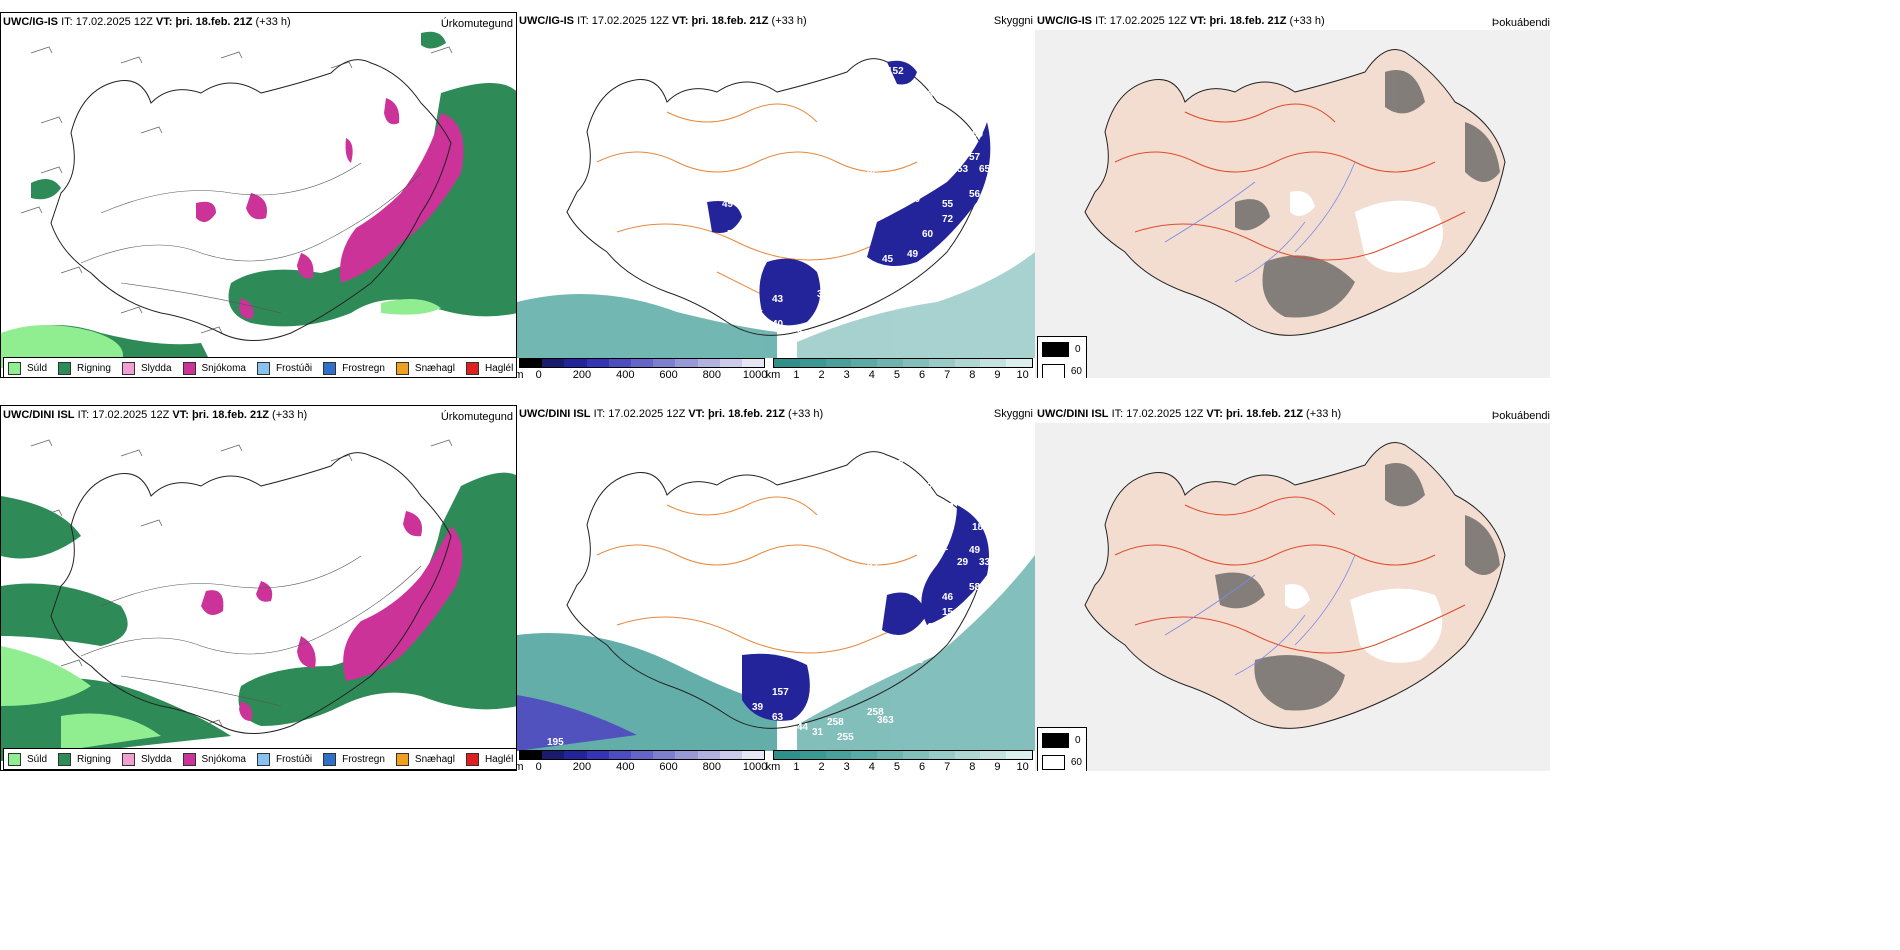  Describe the element at coordinates (873, 174) in the screenshot. I see `visibility-value-label: 26` at that location.